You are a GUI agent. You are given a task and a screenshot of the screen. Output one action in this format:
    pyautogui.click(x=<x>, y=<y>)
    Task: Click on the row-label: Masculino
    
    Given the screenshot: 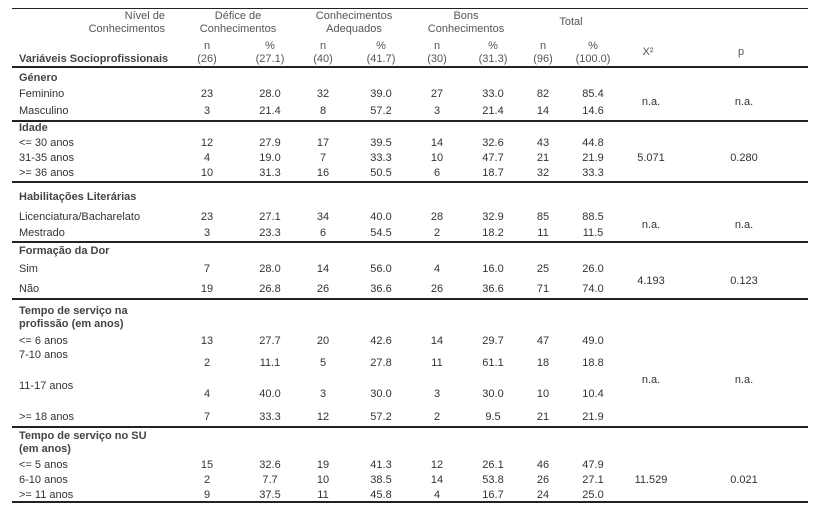 What is the action you would take?
    pyautogui.click(x=44, y=110)
    